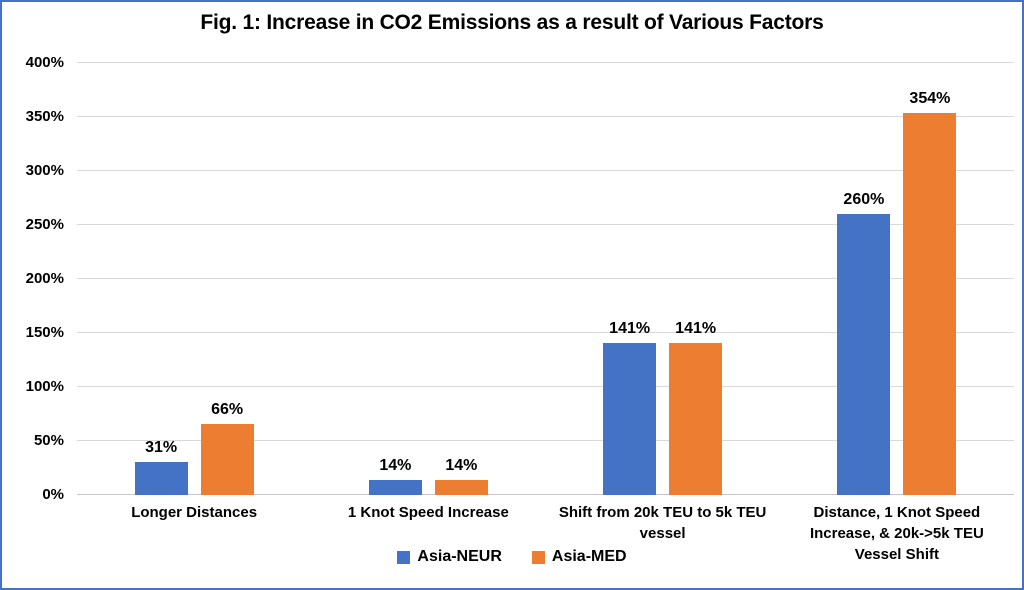  Describe the element at coordinates (44, 170) in the screenshot. I see `y-tick-label: 300%` at that location.